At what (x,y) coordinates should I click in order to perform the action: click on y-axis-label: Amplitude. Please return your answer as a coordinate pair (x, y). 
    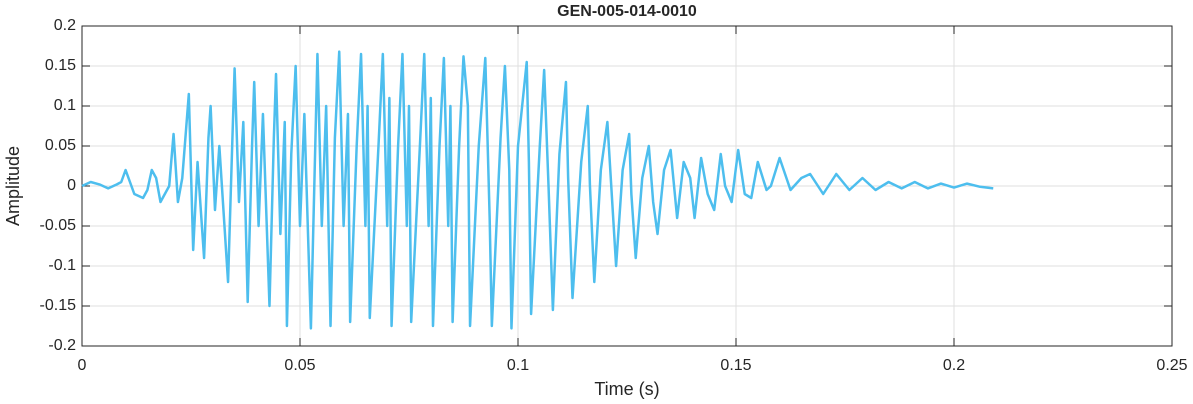
    Looking at the image, I should click on (13, 186).